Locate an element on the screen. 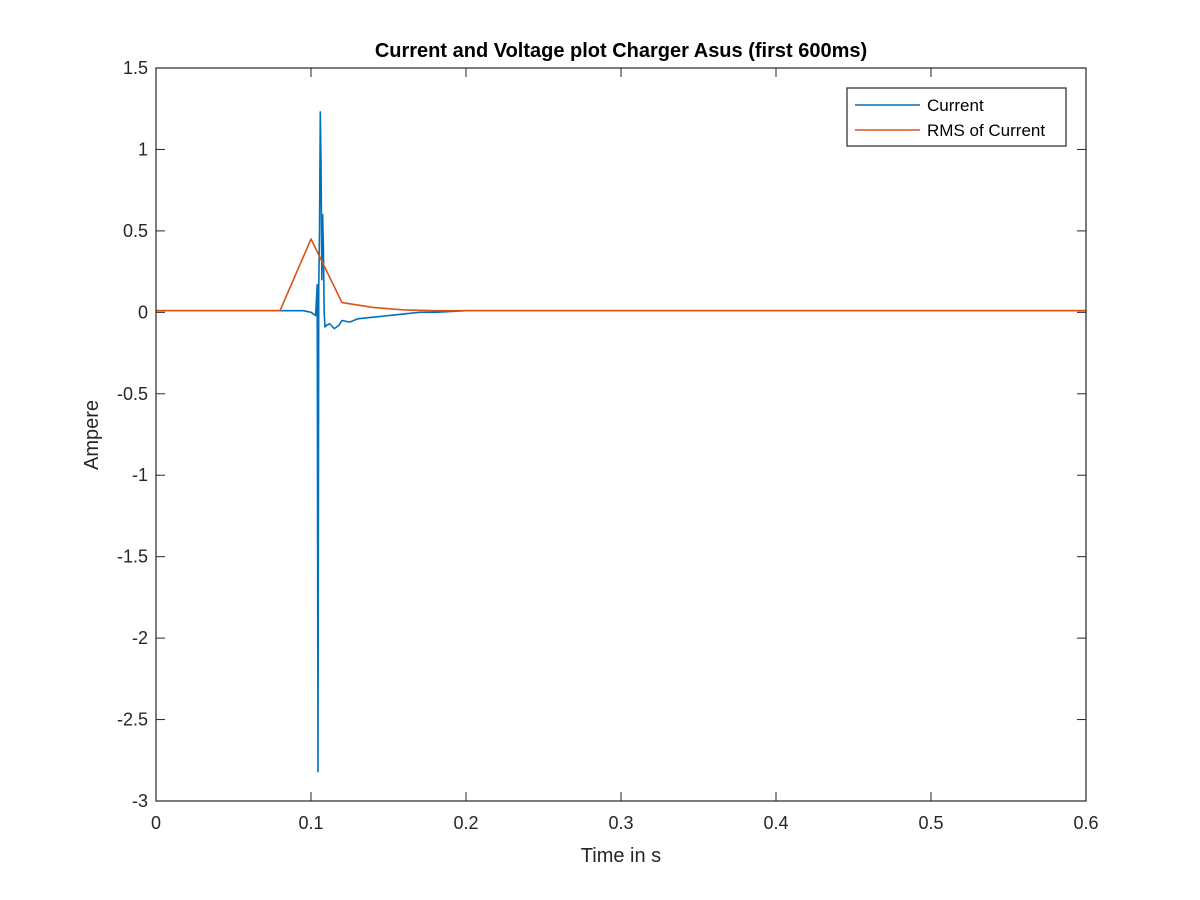 The image size is (1200, 900). x-tick-label: 0 is located at coordinates (156, 823).